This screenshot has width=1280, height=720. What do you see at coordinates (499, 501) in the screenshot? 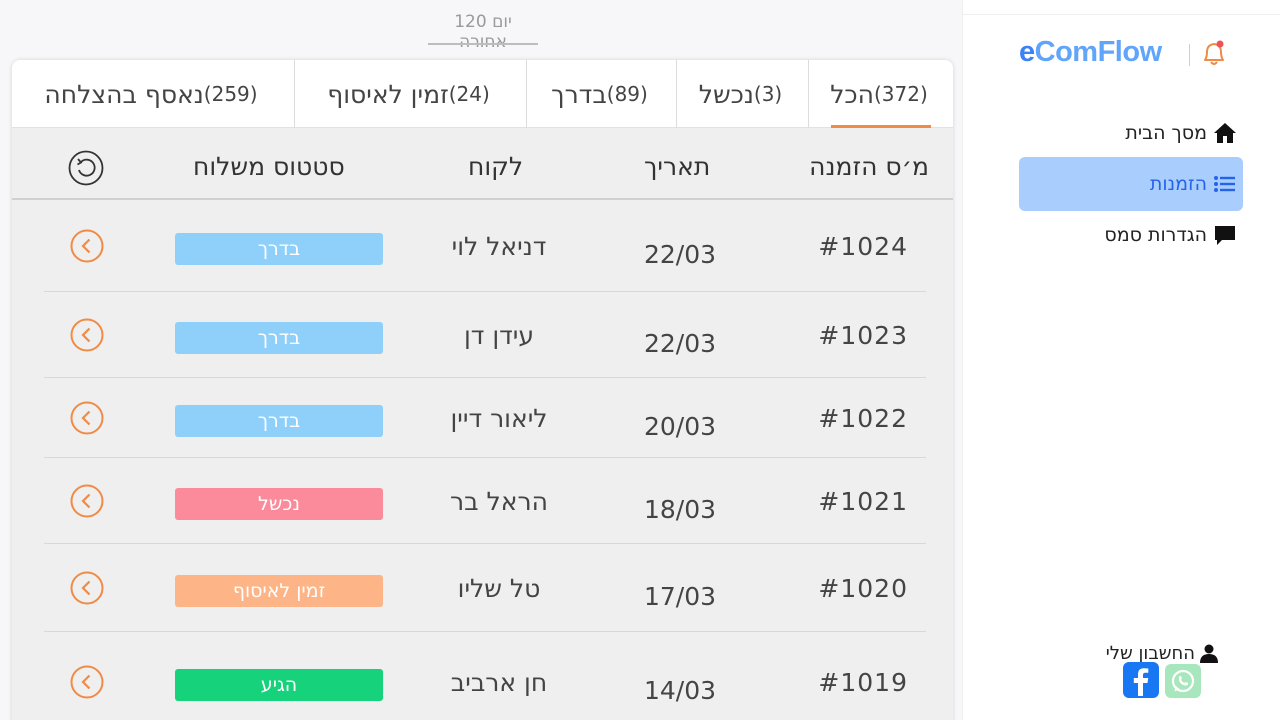
I see `customer-name: הראל בר` at bounding box center [499, 501].